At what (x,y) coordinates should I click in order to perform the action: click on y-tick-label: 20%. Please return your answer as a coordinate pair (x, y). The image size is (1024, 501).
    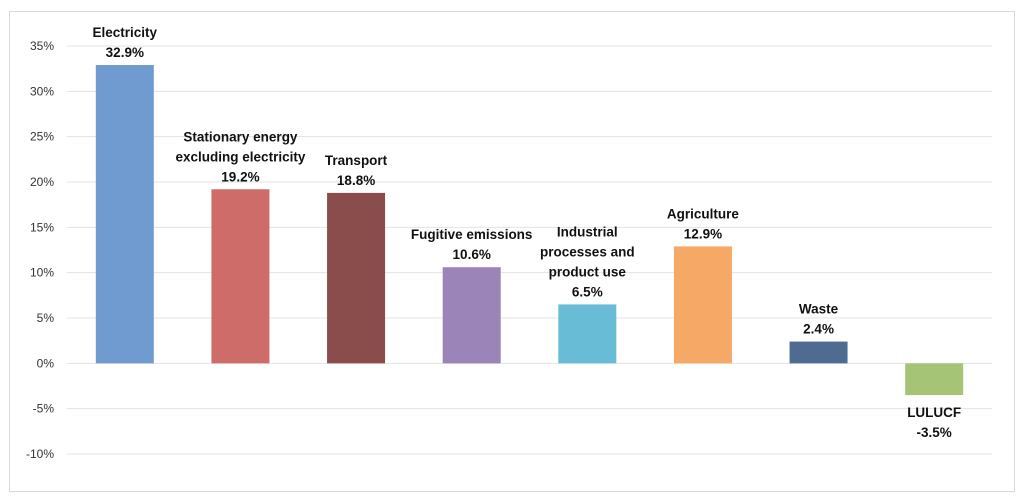
    Looking at the image, I should click on (42, 182).